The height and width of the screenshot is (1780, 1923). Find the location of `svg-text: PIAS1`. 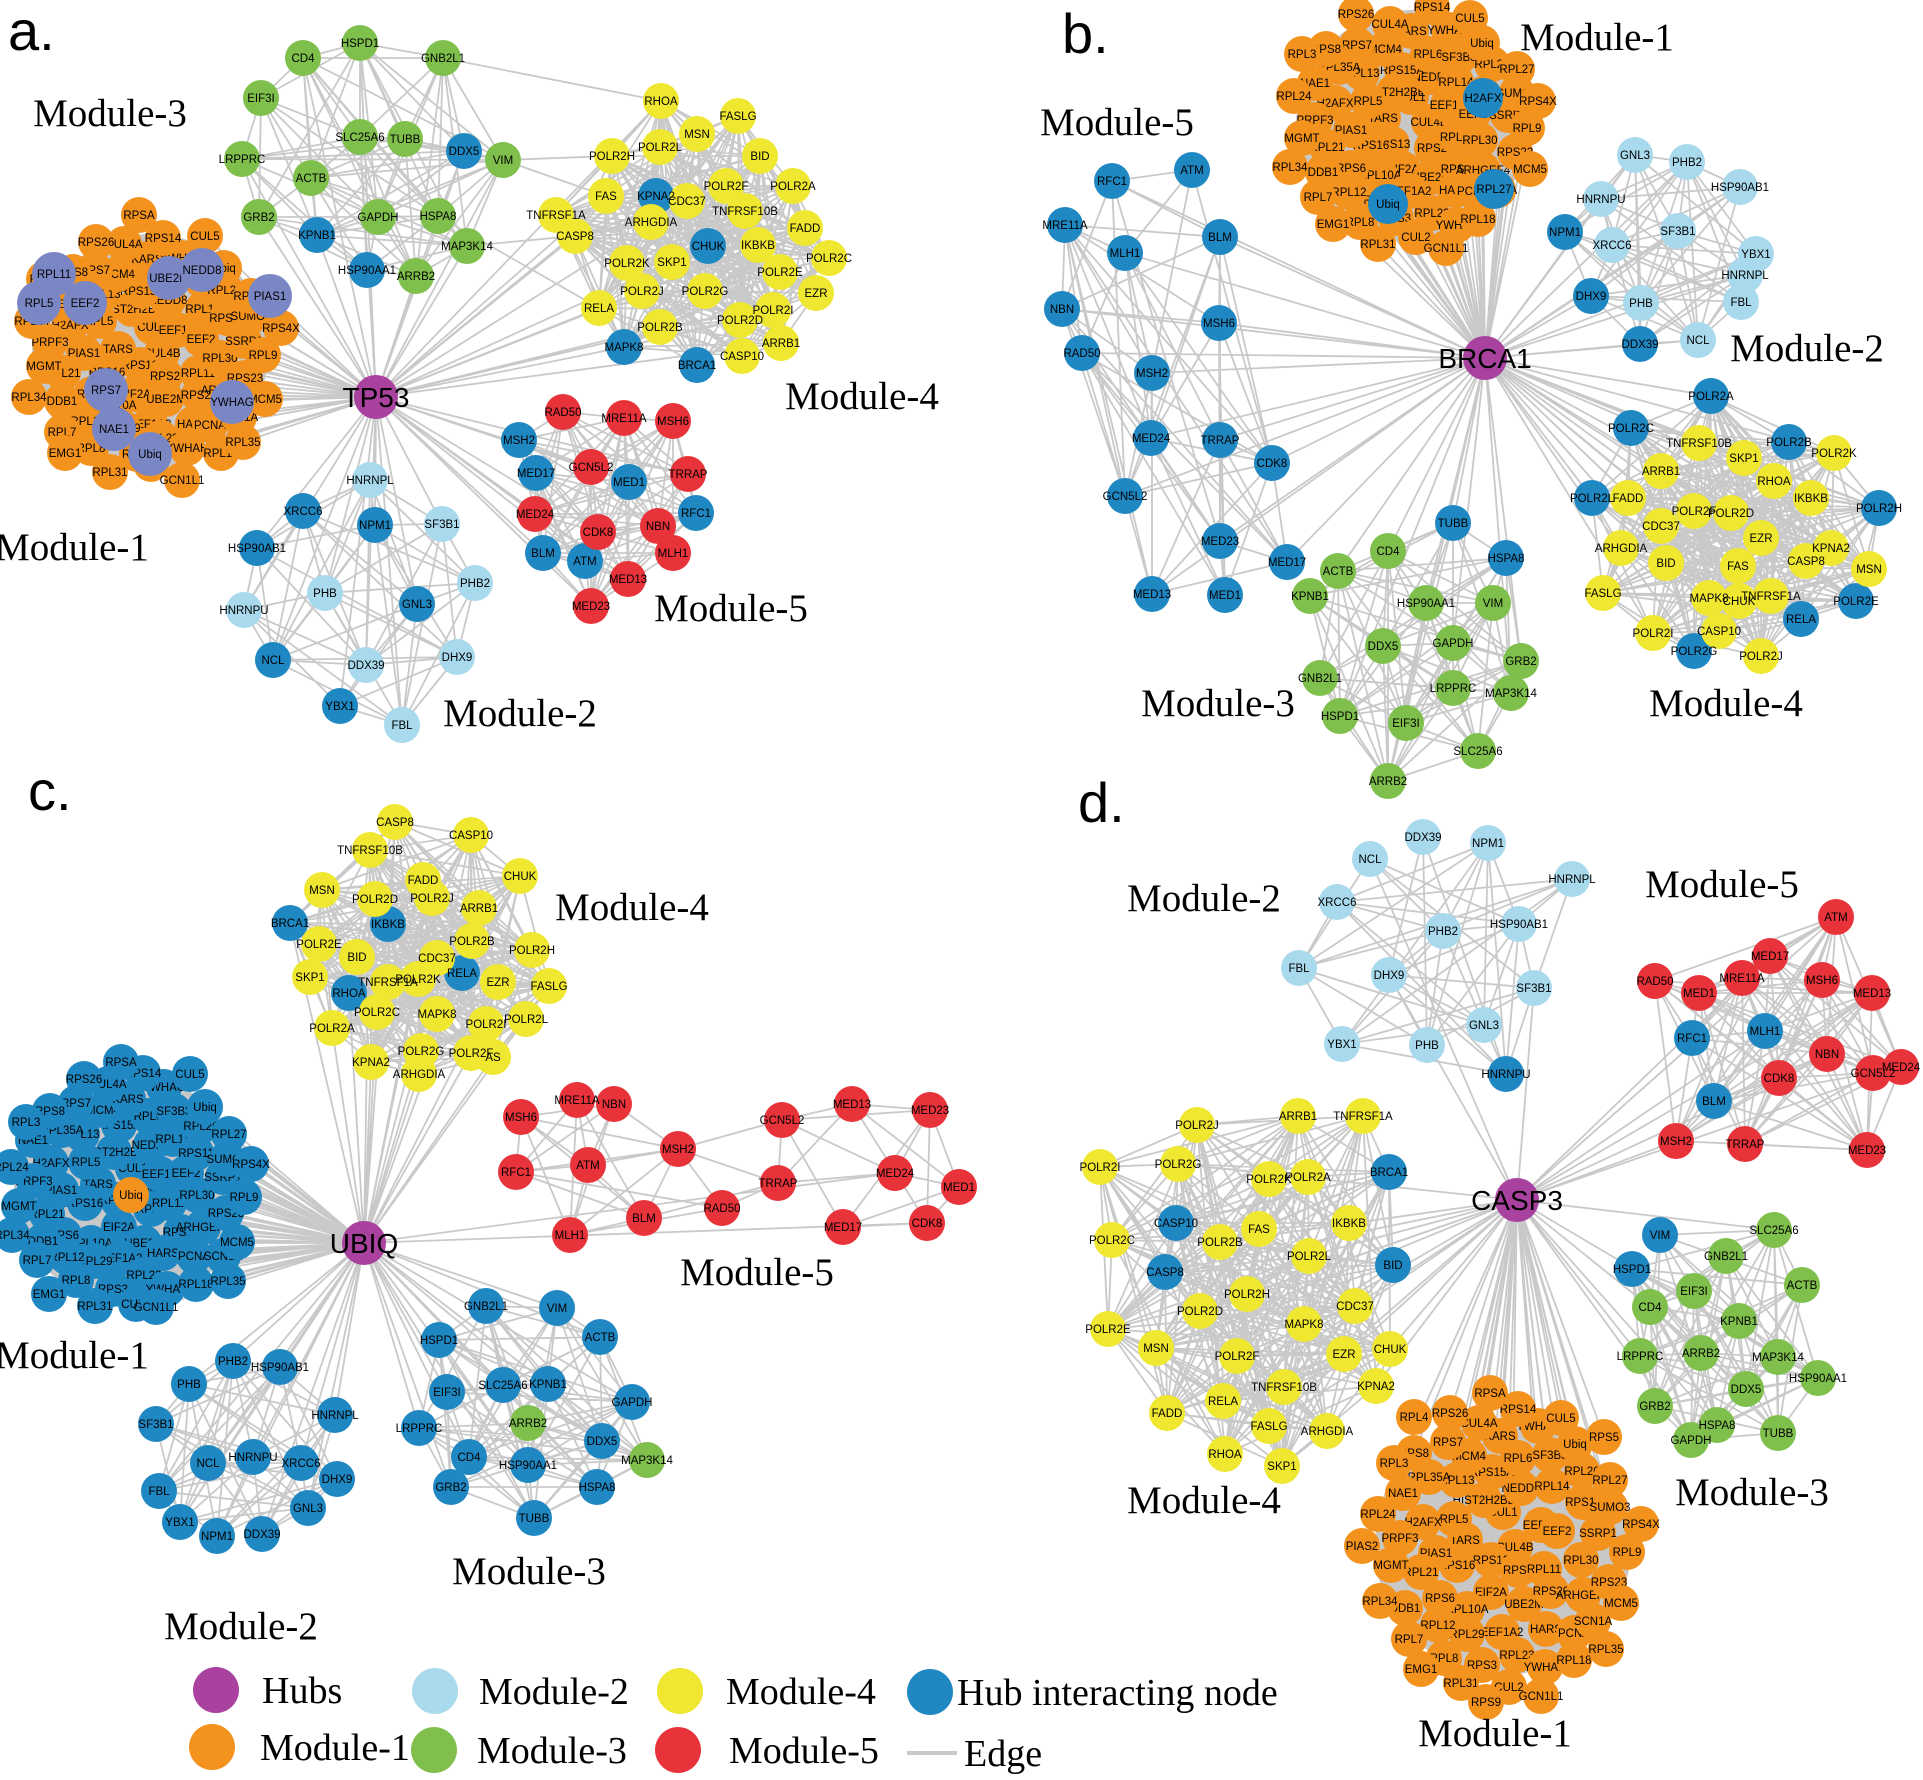

svg-text: PIAS1 is located at coordinates (1351, 131).